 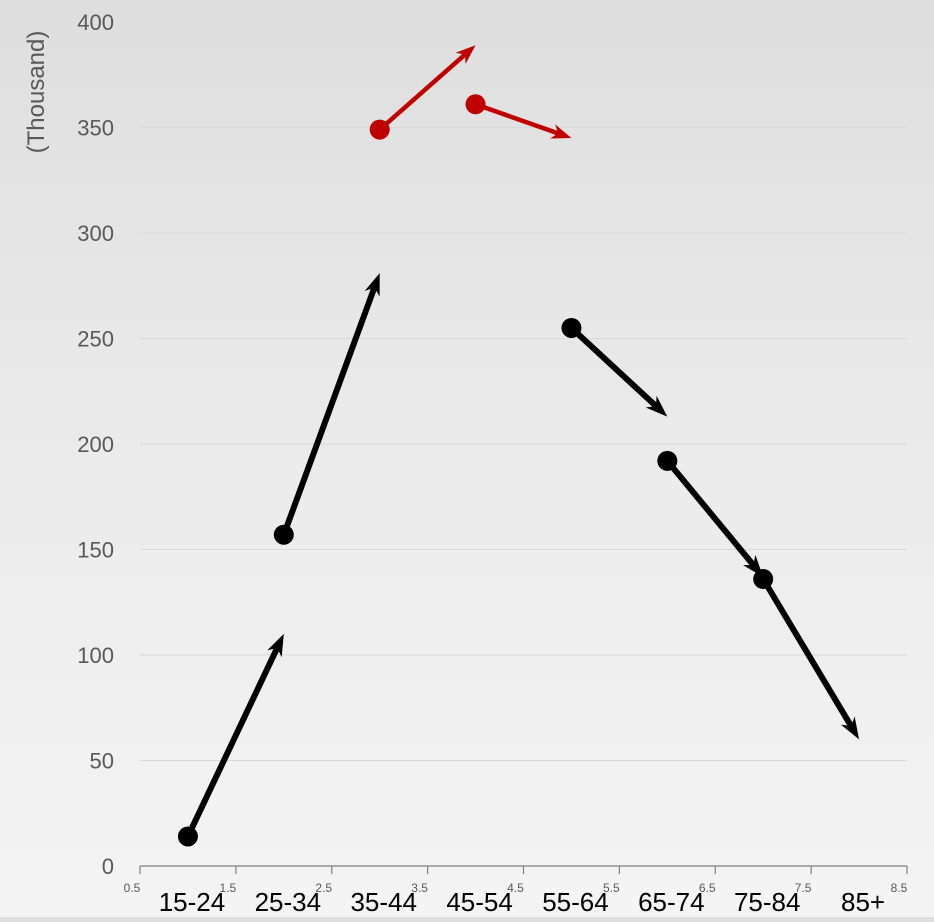 I want to click on y-axis-title: (Thousand), so click(x=36, y=92).